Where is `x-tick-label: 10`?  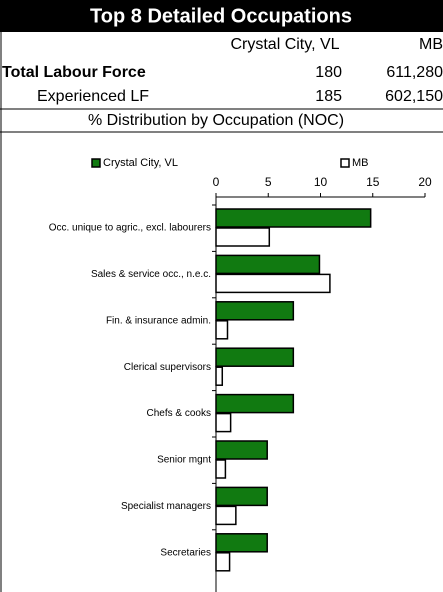
x-tick-label: 10 is located at coordinates (321, 182).